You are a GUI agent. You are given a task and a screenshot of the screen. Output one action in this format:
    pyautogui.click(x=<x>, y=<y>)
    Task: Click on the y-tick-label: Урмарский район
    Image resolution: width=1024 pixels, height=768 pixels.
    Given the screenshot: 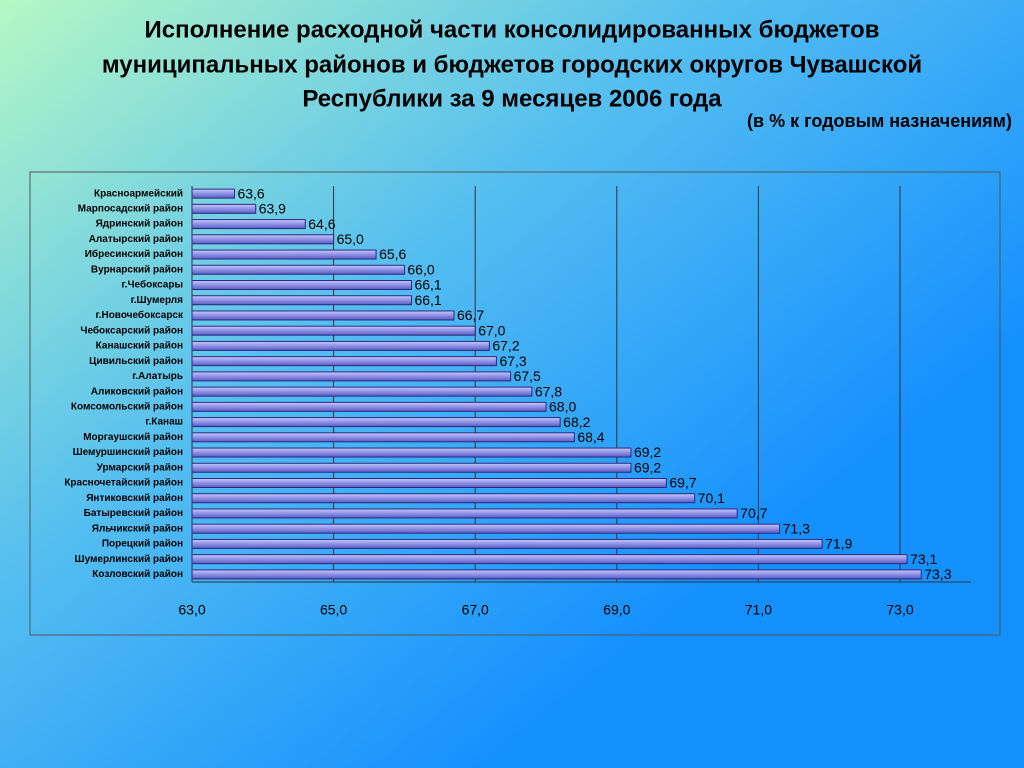 What is the action you would take?
    pyautogui.click(x=140, y=467)
    